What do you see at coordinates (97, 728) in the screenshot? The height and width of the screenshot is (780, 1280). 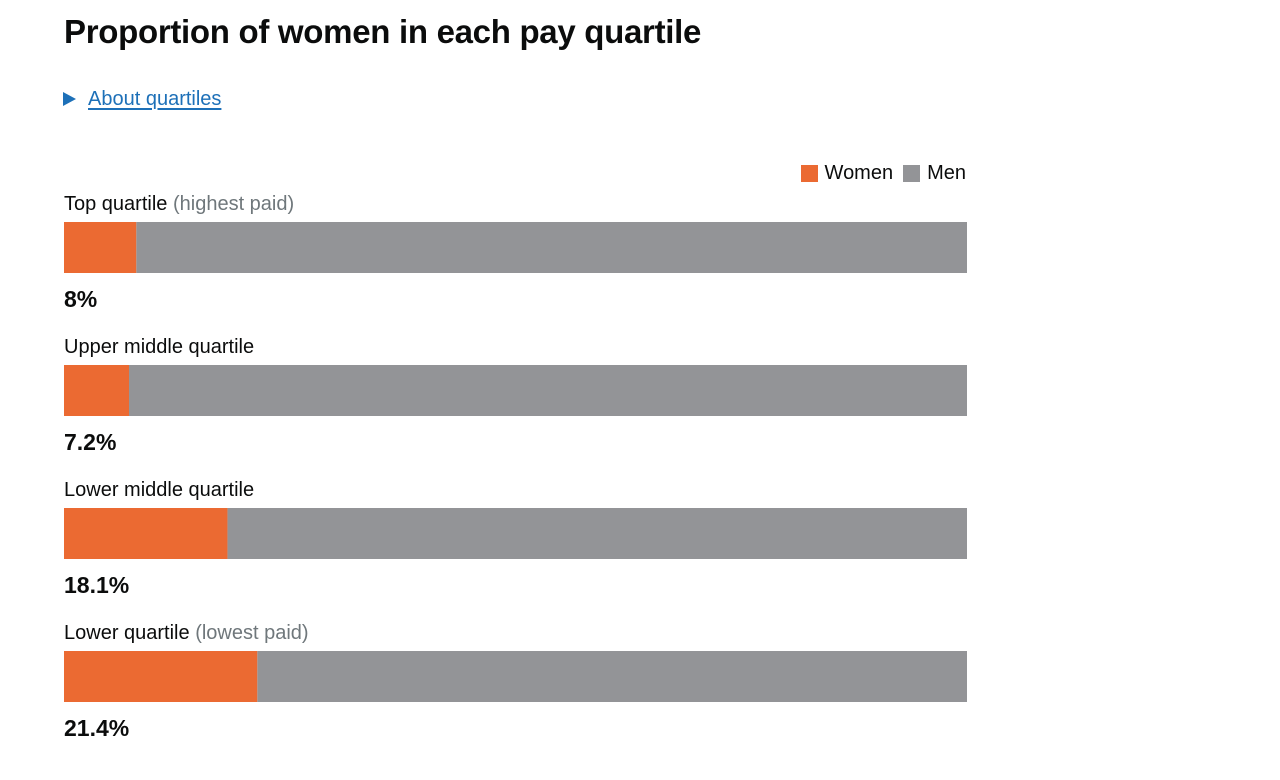 I see `quartile-value: 21.4%` at bounding box center [97, 728].